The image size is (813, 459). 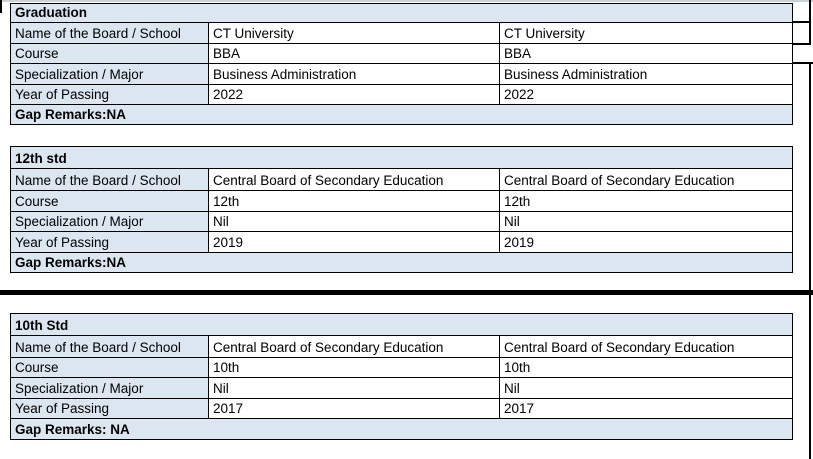 I want to click on table-title: 10th Std, so click(x=401, y=324).